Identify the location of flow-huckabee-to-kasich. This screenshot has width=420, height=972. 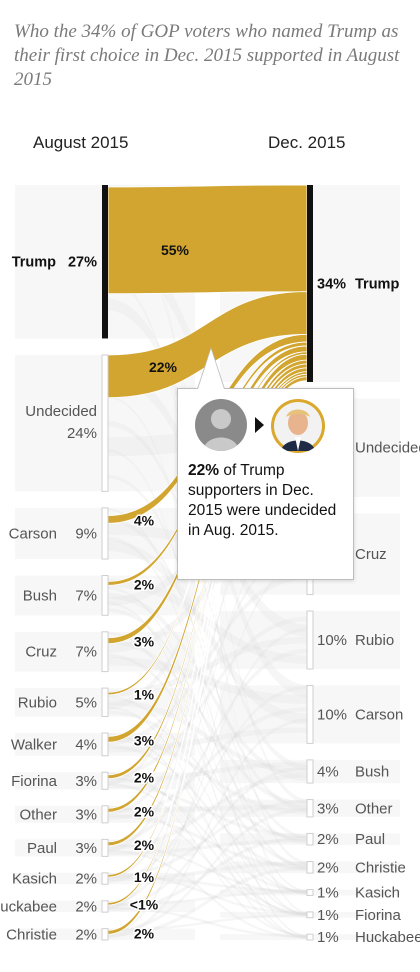
(207, 898).